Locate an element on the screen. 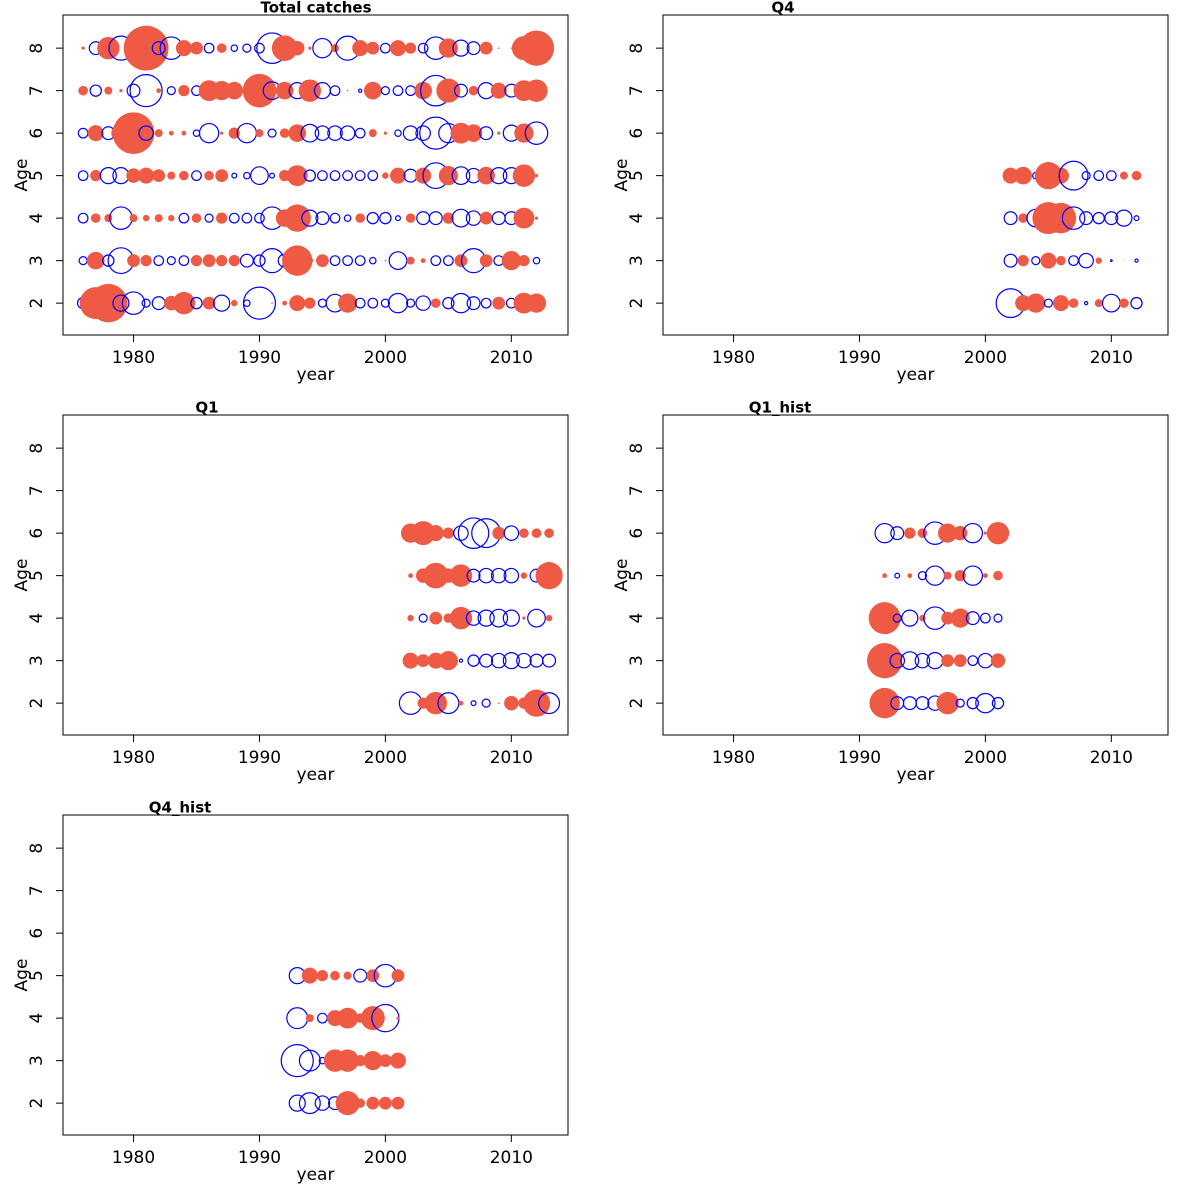  x-tick-label: 1990 is located at coordinates (259, 758).